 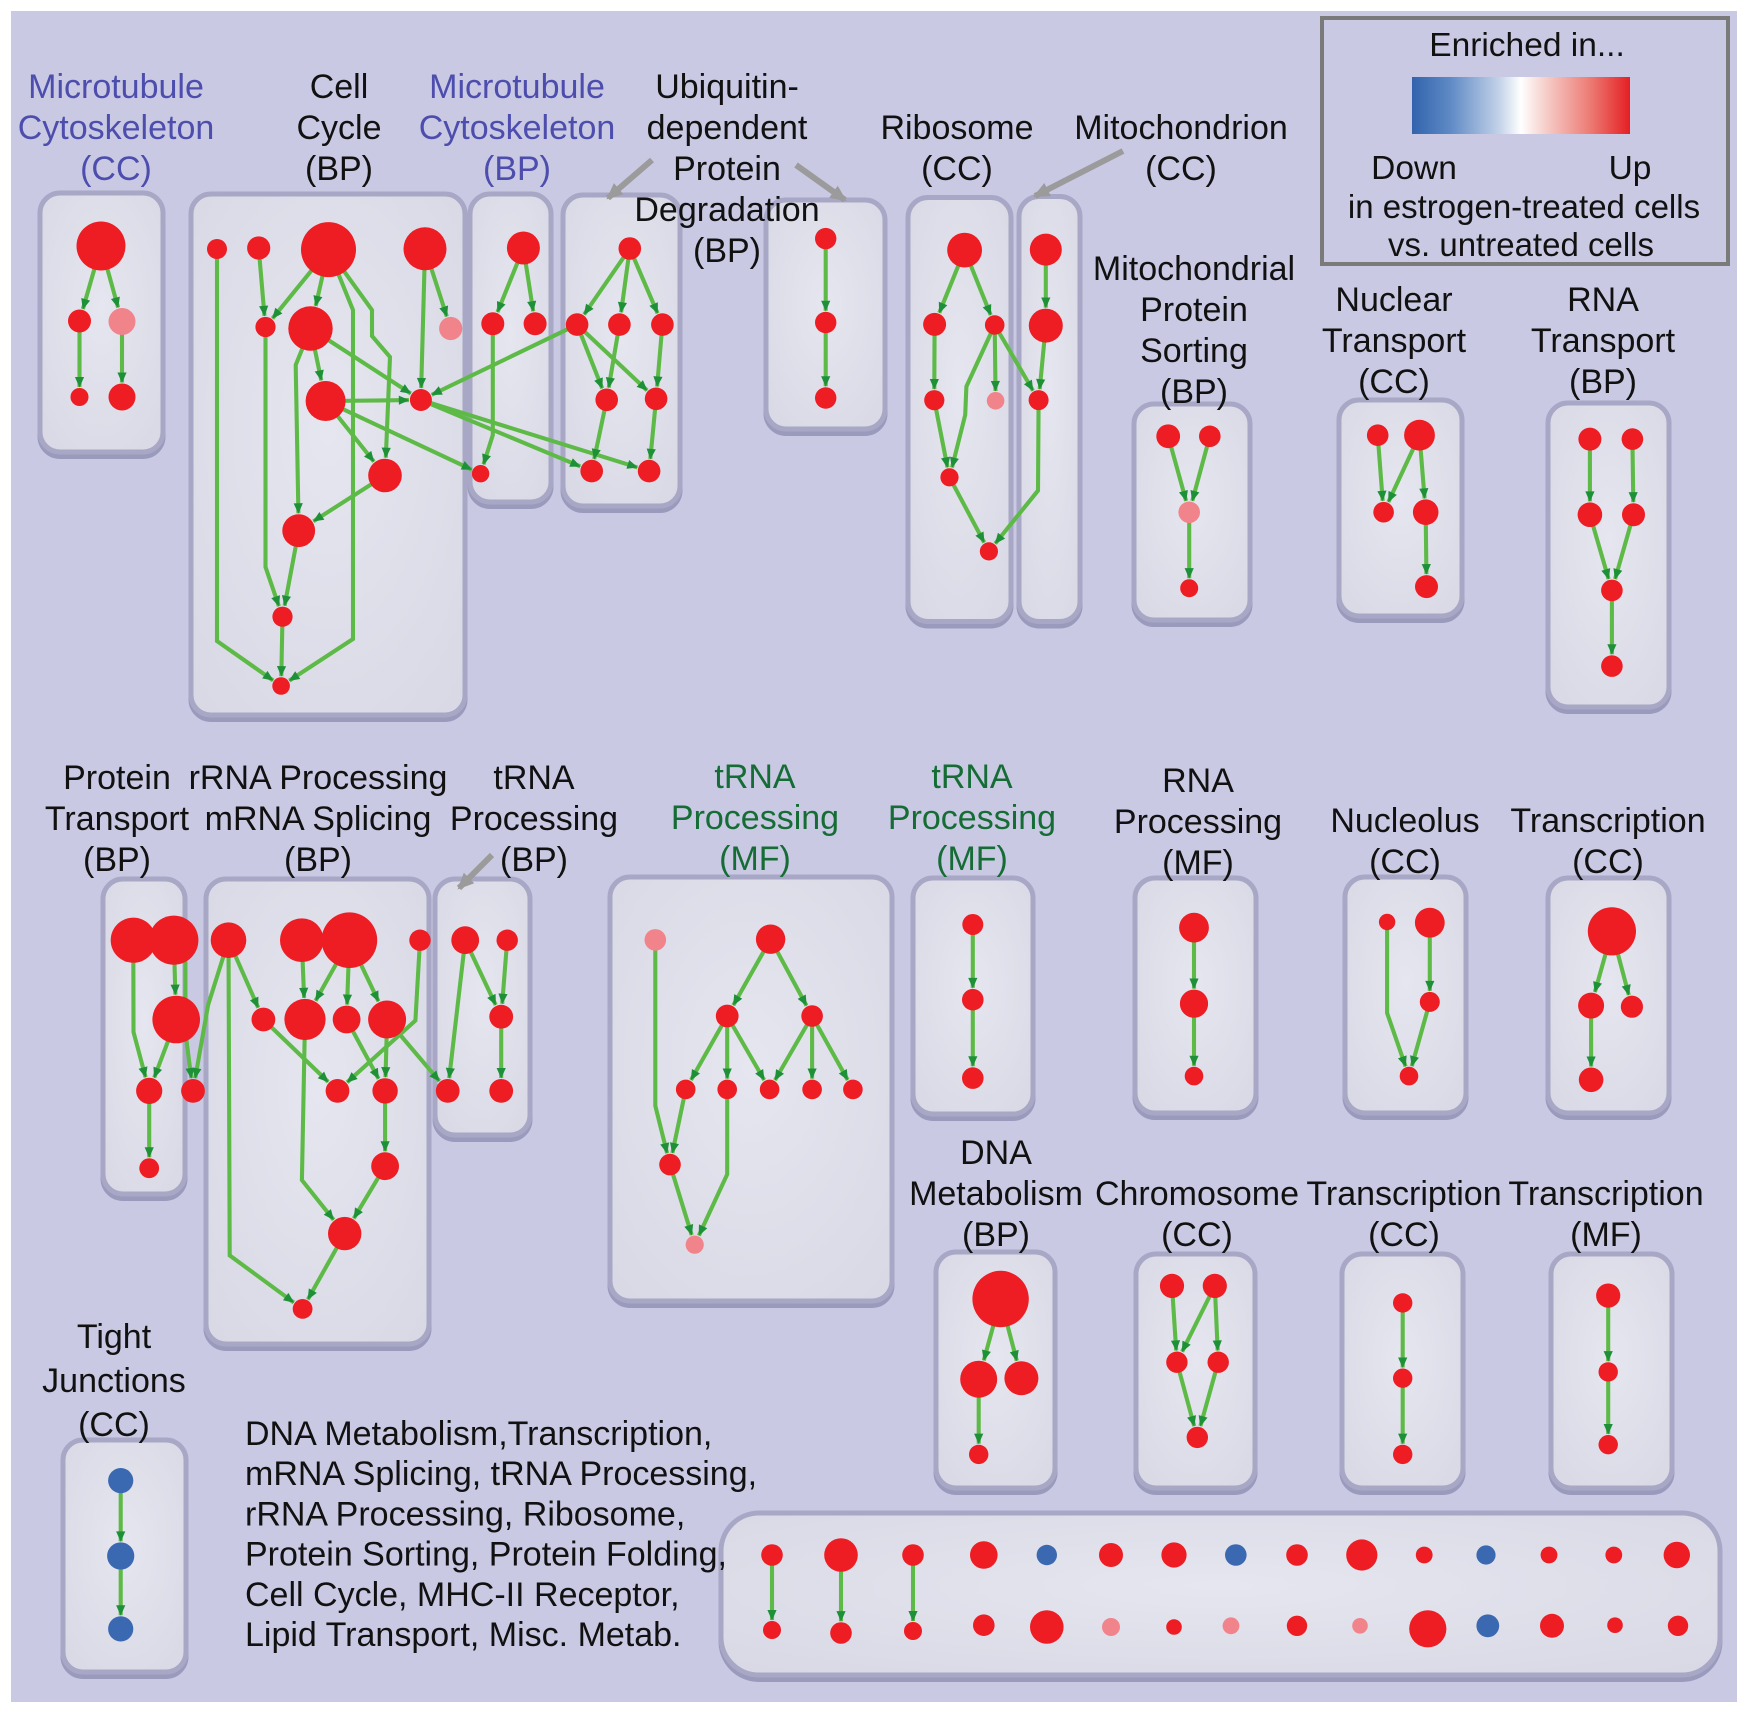 I want to click on svg-text: Cycle, so click(x=338, y=128).